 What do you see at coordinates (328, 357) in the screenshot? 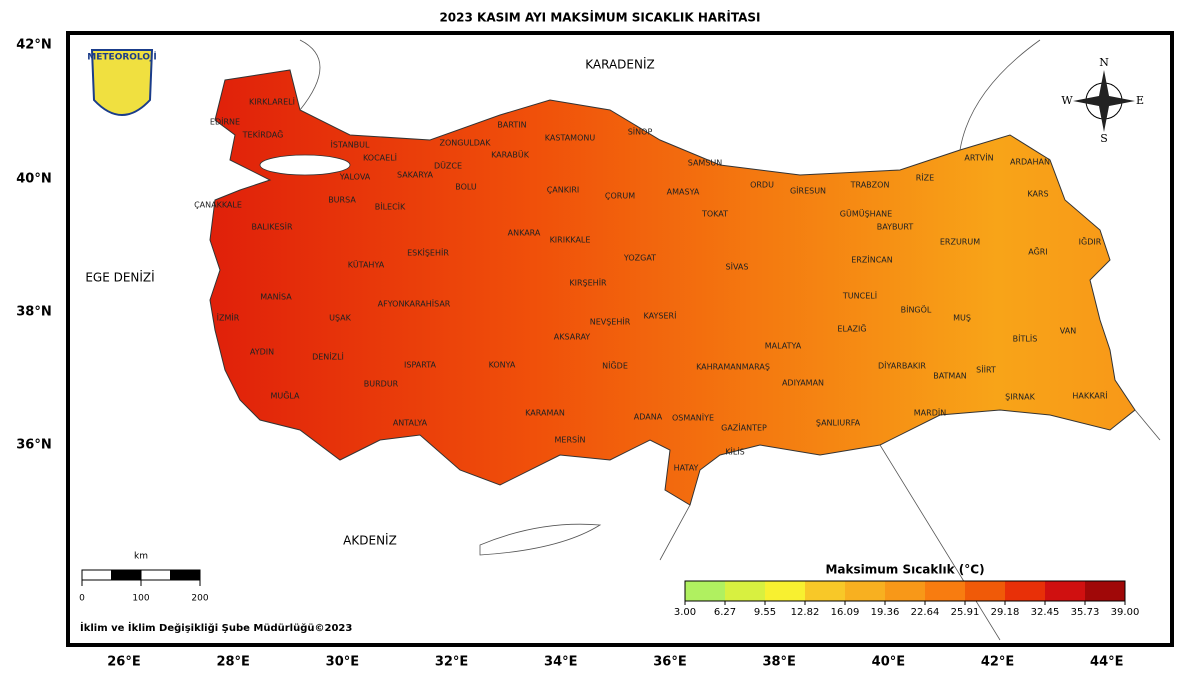
I see `province-label: DENİZLİ` at bounding box center [328, 357].